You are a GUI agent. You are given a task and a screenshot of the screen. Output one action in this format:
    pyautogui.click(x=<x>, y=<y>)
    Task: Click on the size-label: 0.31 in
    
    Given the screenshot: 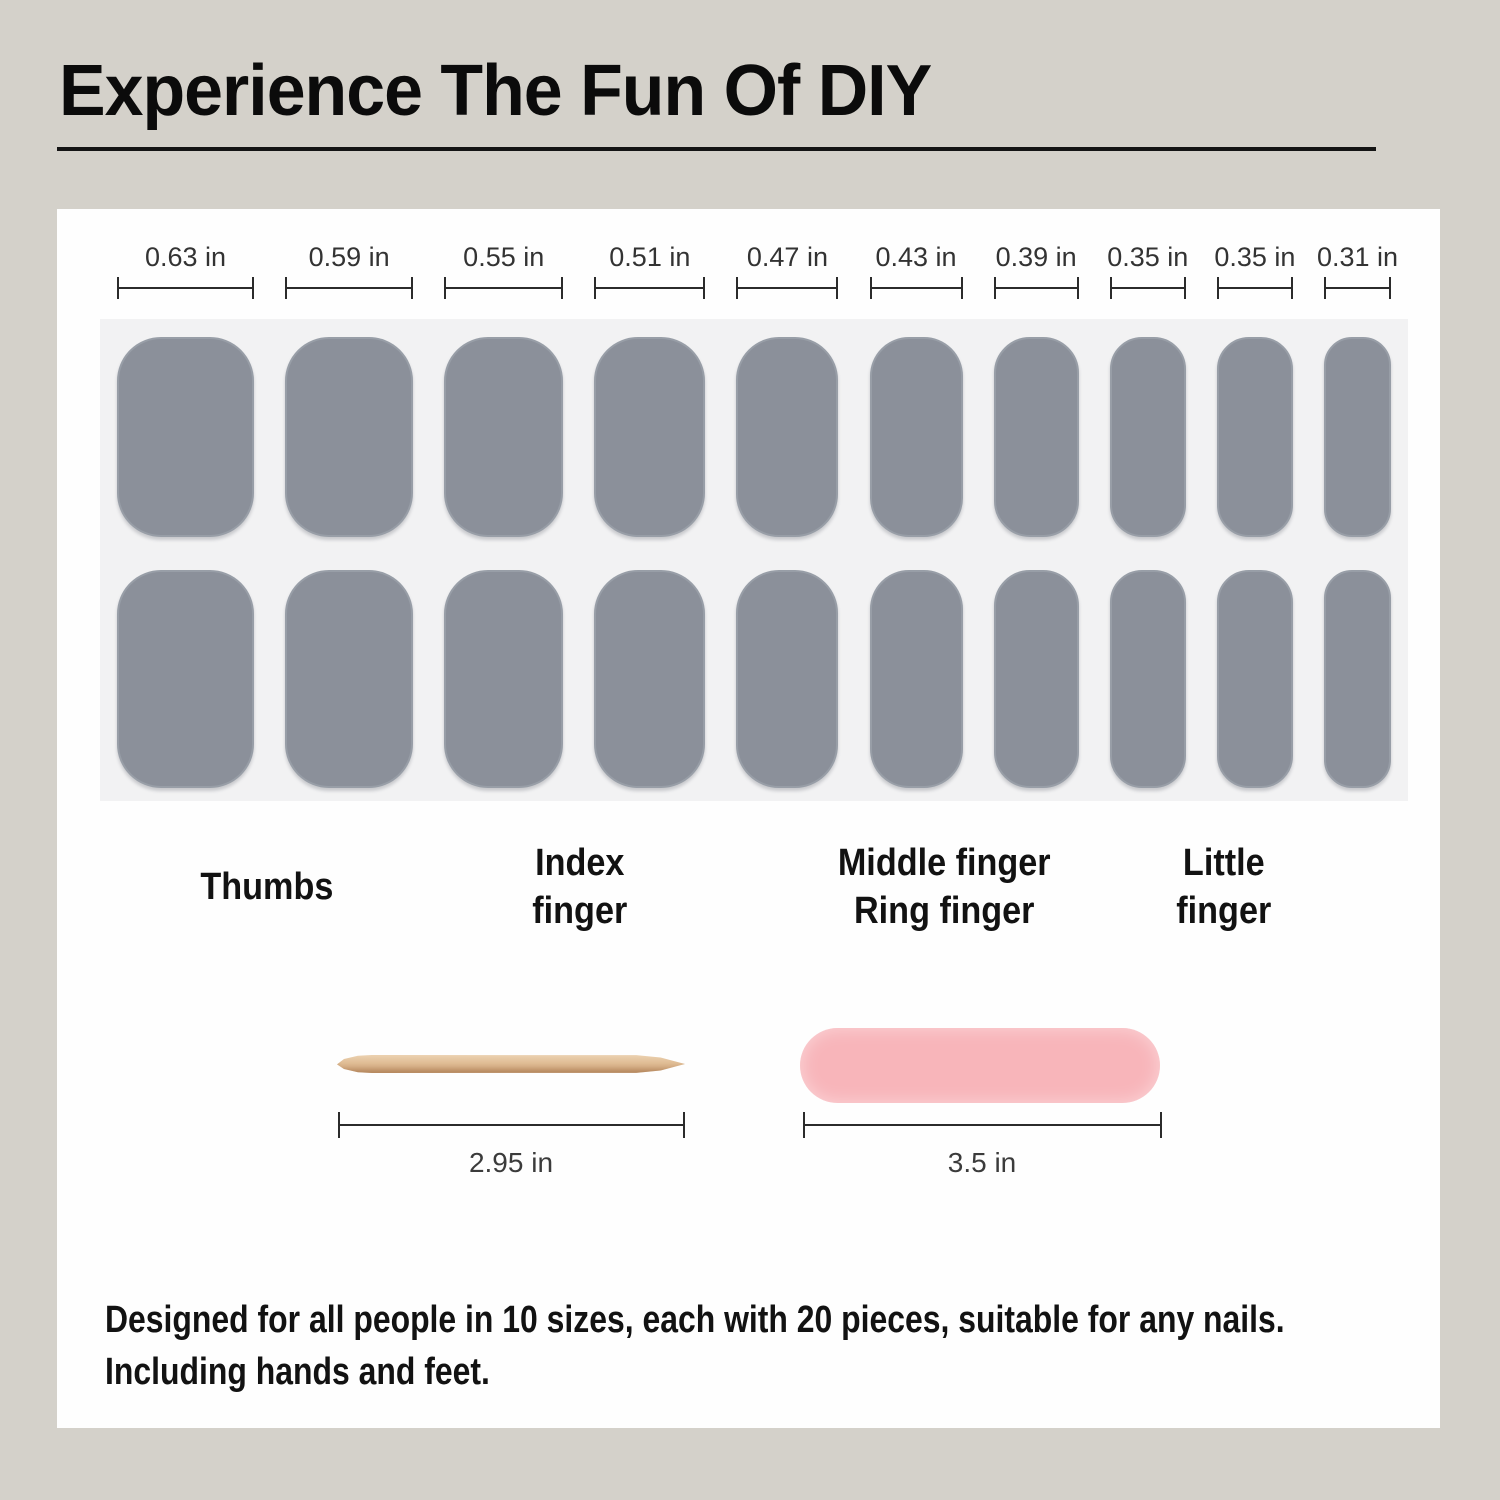 What is the action you would take?
    pyautogui.click(x=1357, y=257)
    